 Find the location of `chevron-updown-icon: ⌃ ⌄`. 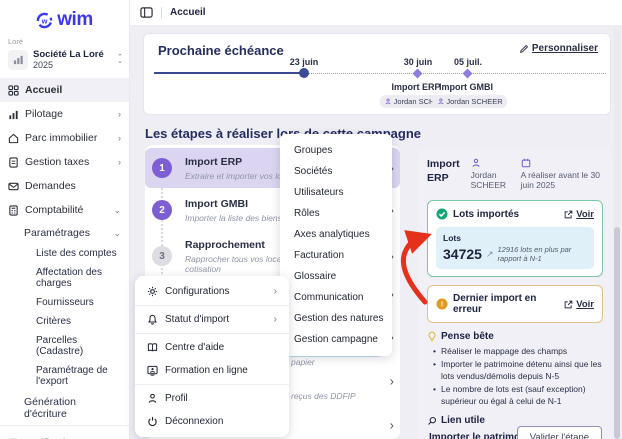

chevron-updown-icon: ⌃ ⌄ is located at coordinates (120, 59).